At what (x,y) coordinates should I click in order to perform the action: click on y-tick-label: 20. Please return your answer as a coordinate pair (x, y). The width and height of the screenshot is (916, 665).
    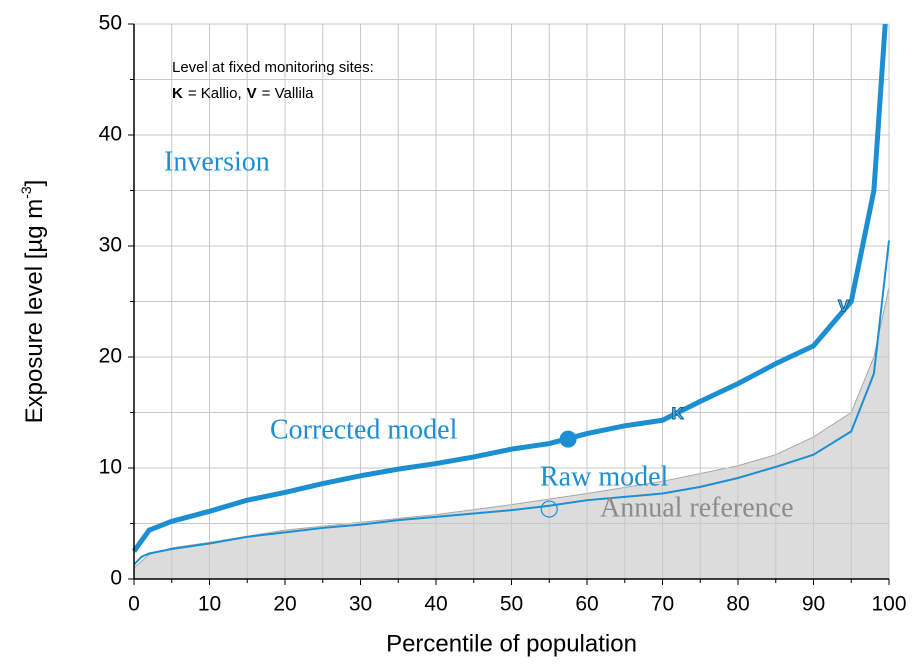
    Looking at the image, I should click on (110, 356).